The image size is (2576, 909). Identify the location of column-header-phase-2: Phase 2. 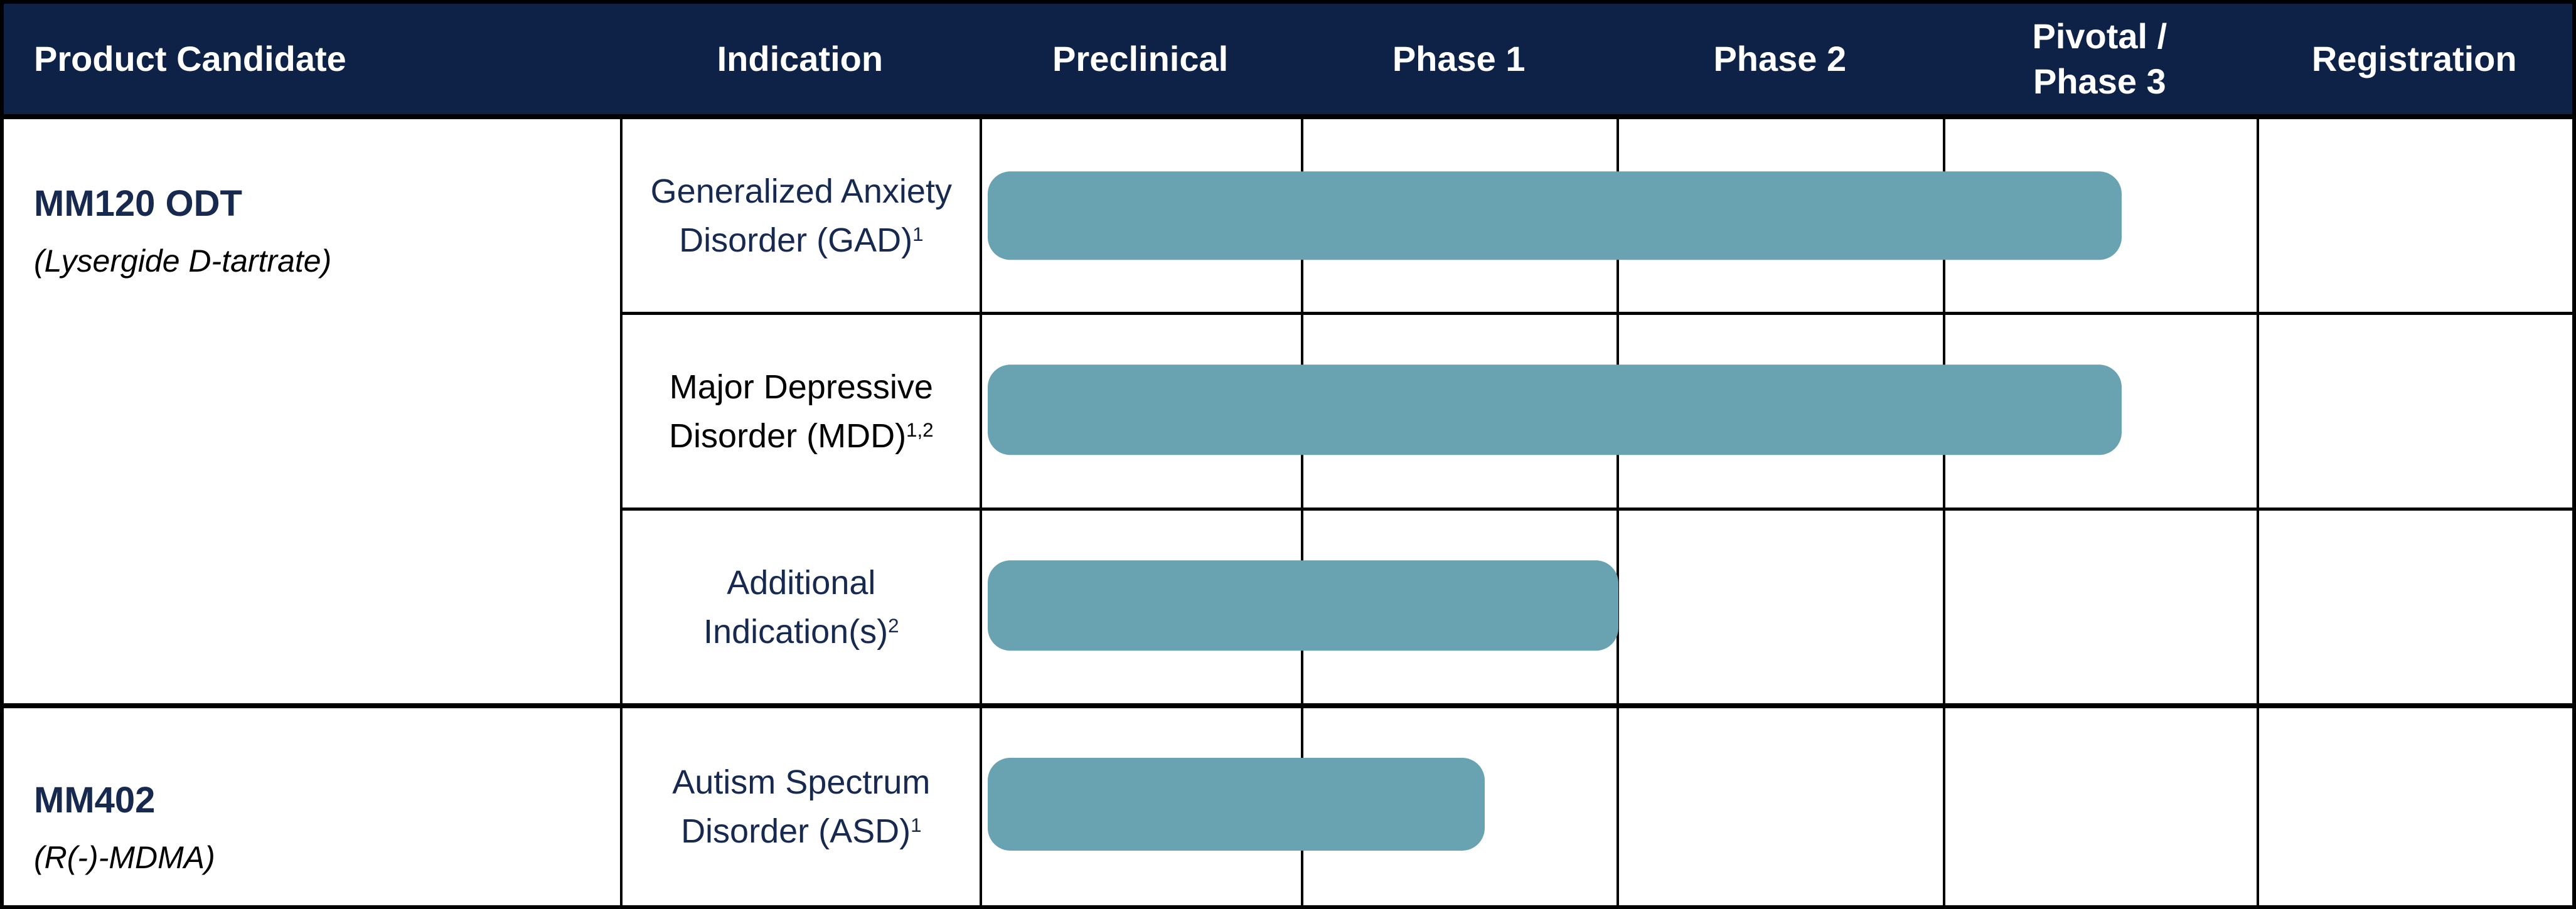
(1780, 61).